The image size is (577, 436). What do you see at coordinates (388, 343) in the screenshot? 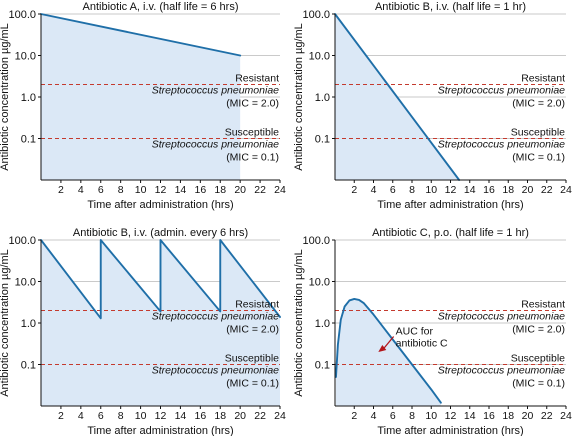
I see `auc-arrow-shaft` at bounding box center [388, 343].